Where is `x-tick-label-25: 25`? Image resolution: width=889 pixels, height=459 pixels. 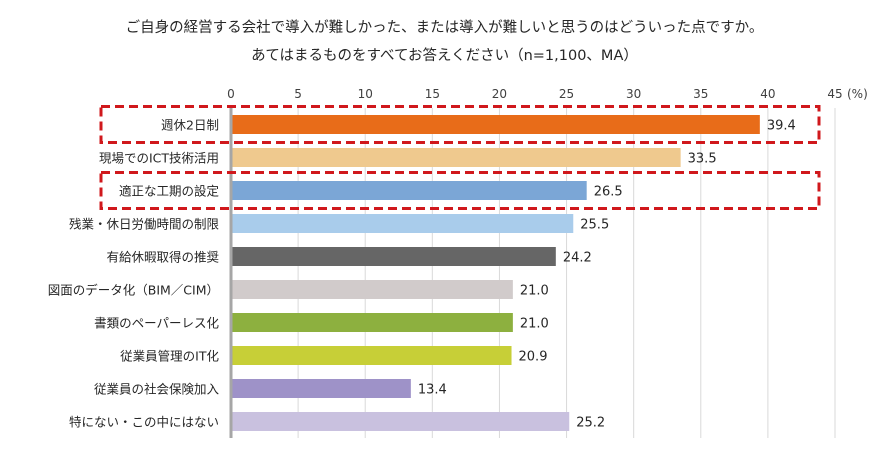 x-tick-label-25: 25 is located at coordinates (566, 94).